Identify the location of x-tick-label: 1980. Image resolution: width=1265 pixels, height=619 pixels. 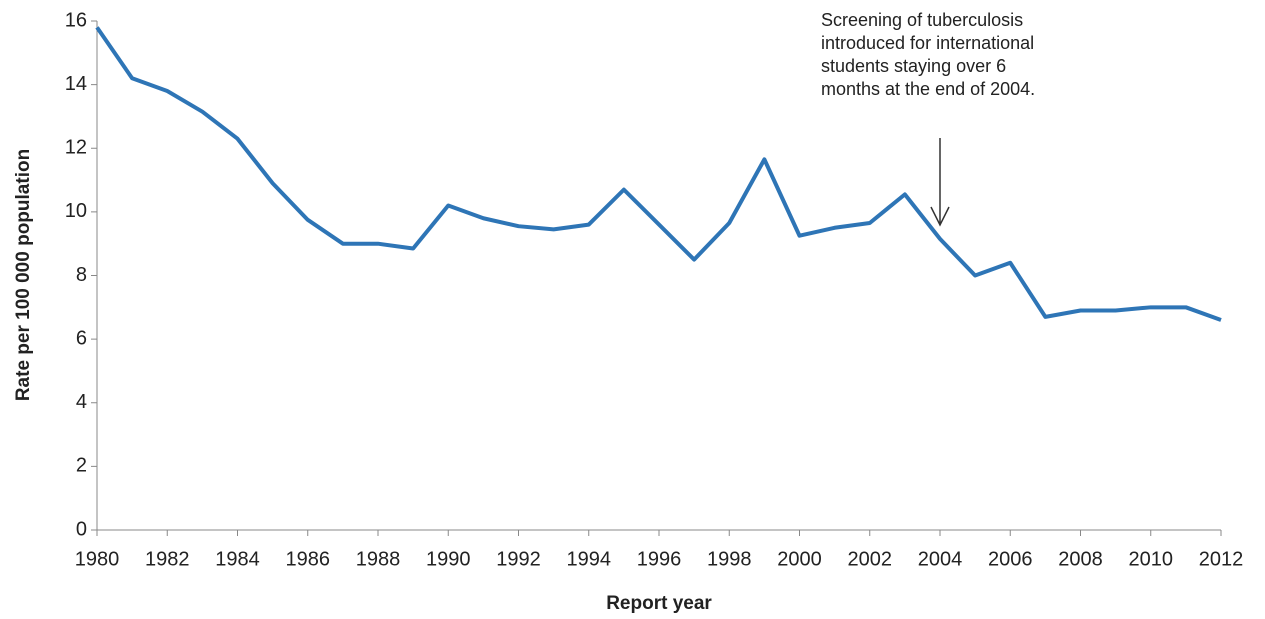
(97, 559).